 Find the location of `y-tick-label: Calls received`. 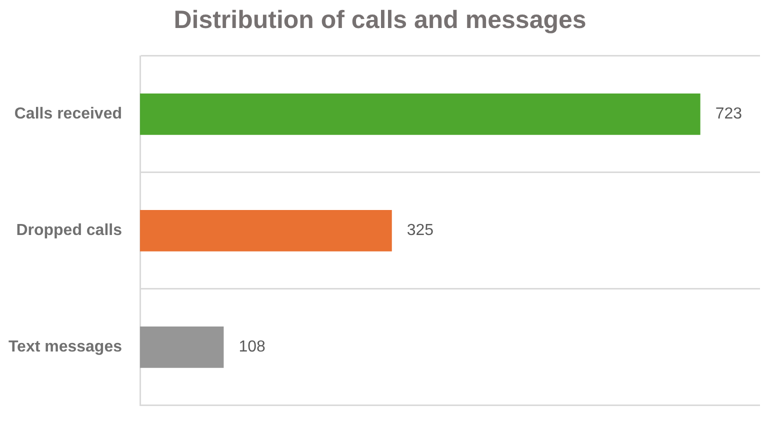

y-tick-label: Calls received is located at coordinates (68, 114).